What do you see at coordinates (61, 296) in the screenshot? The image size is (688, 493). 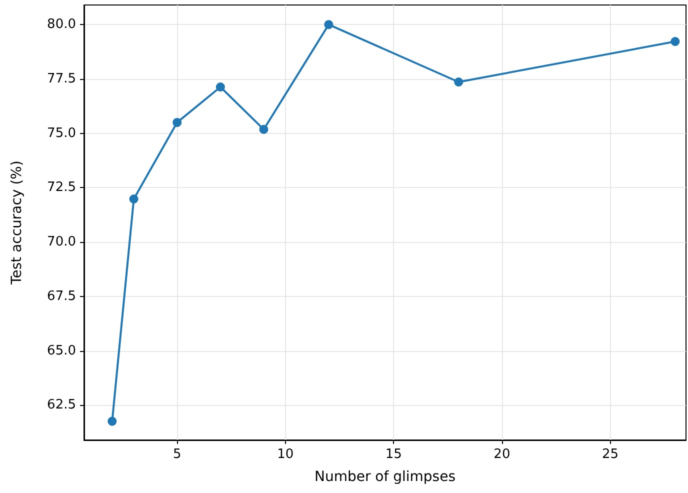 I see `y-tick-label: 67.5` at bounding box center [61, 296].